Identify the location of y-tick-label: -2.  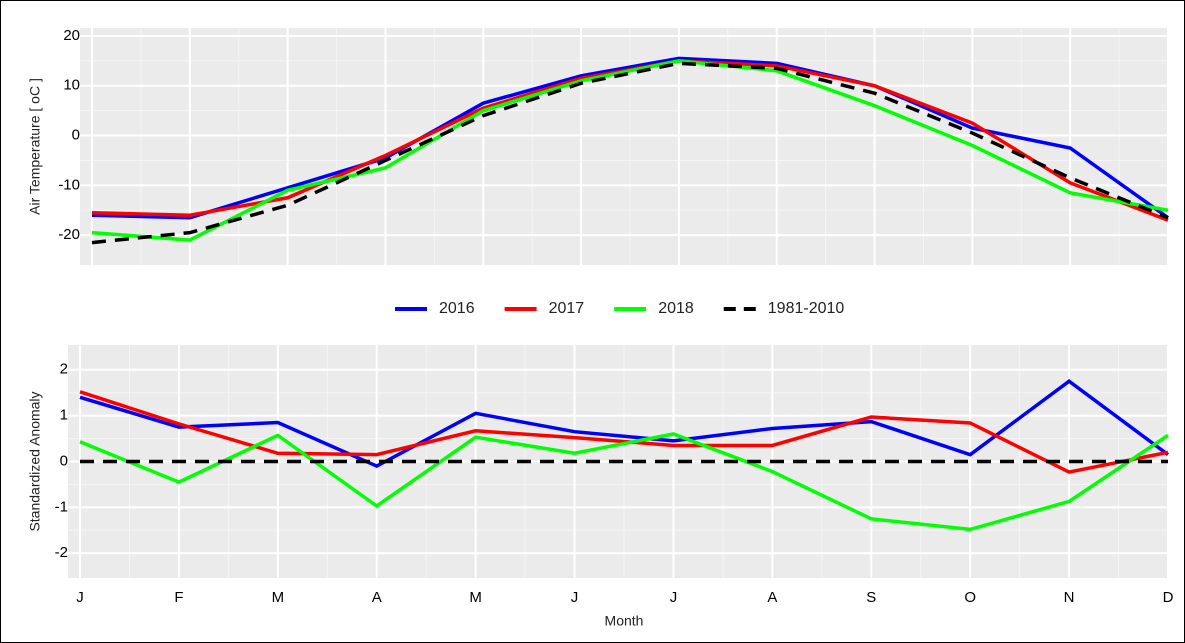
(61, 552).